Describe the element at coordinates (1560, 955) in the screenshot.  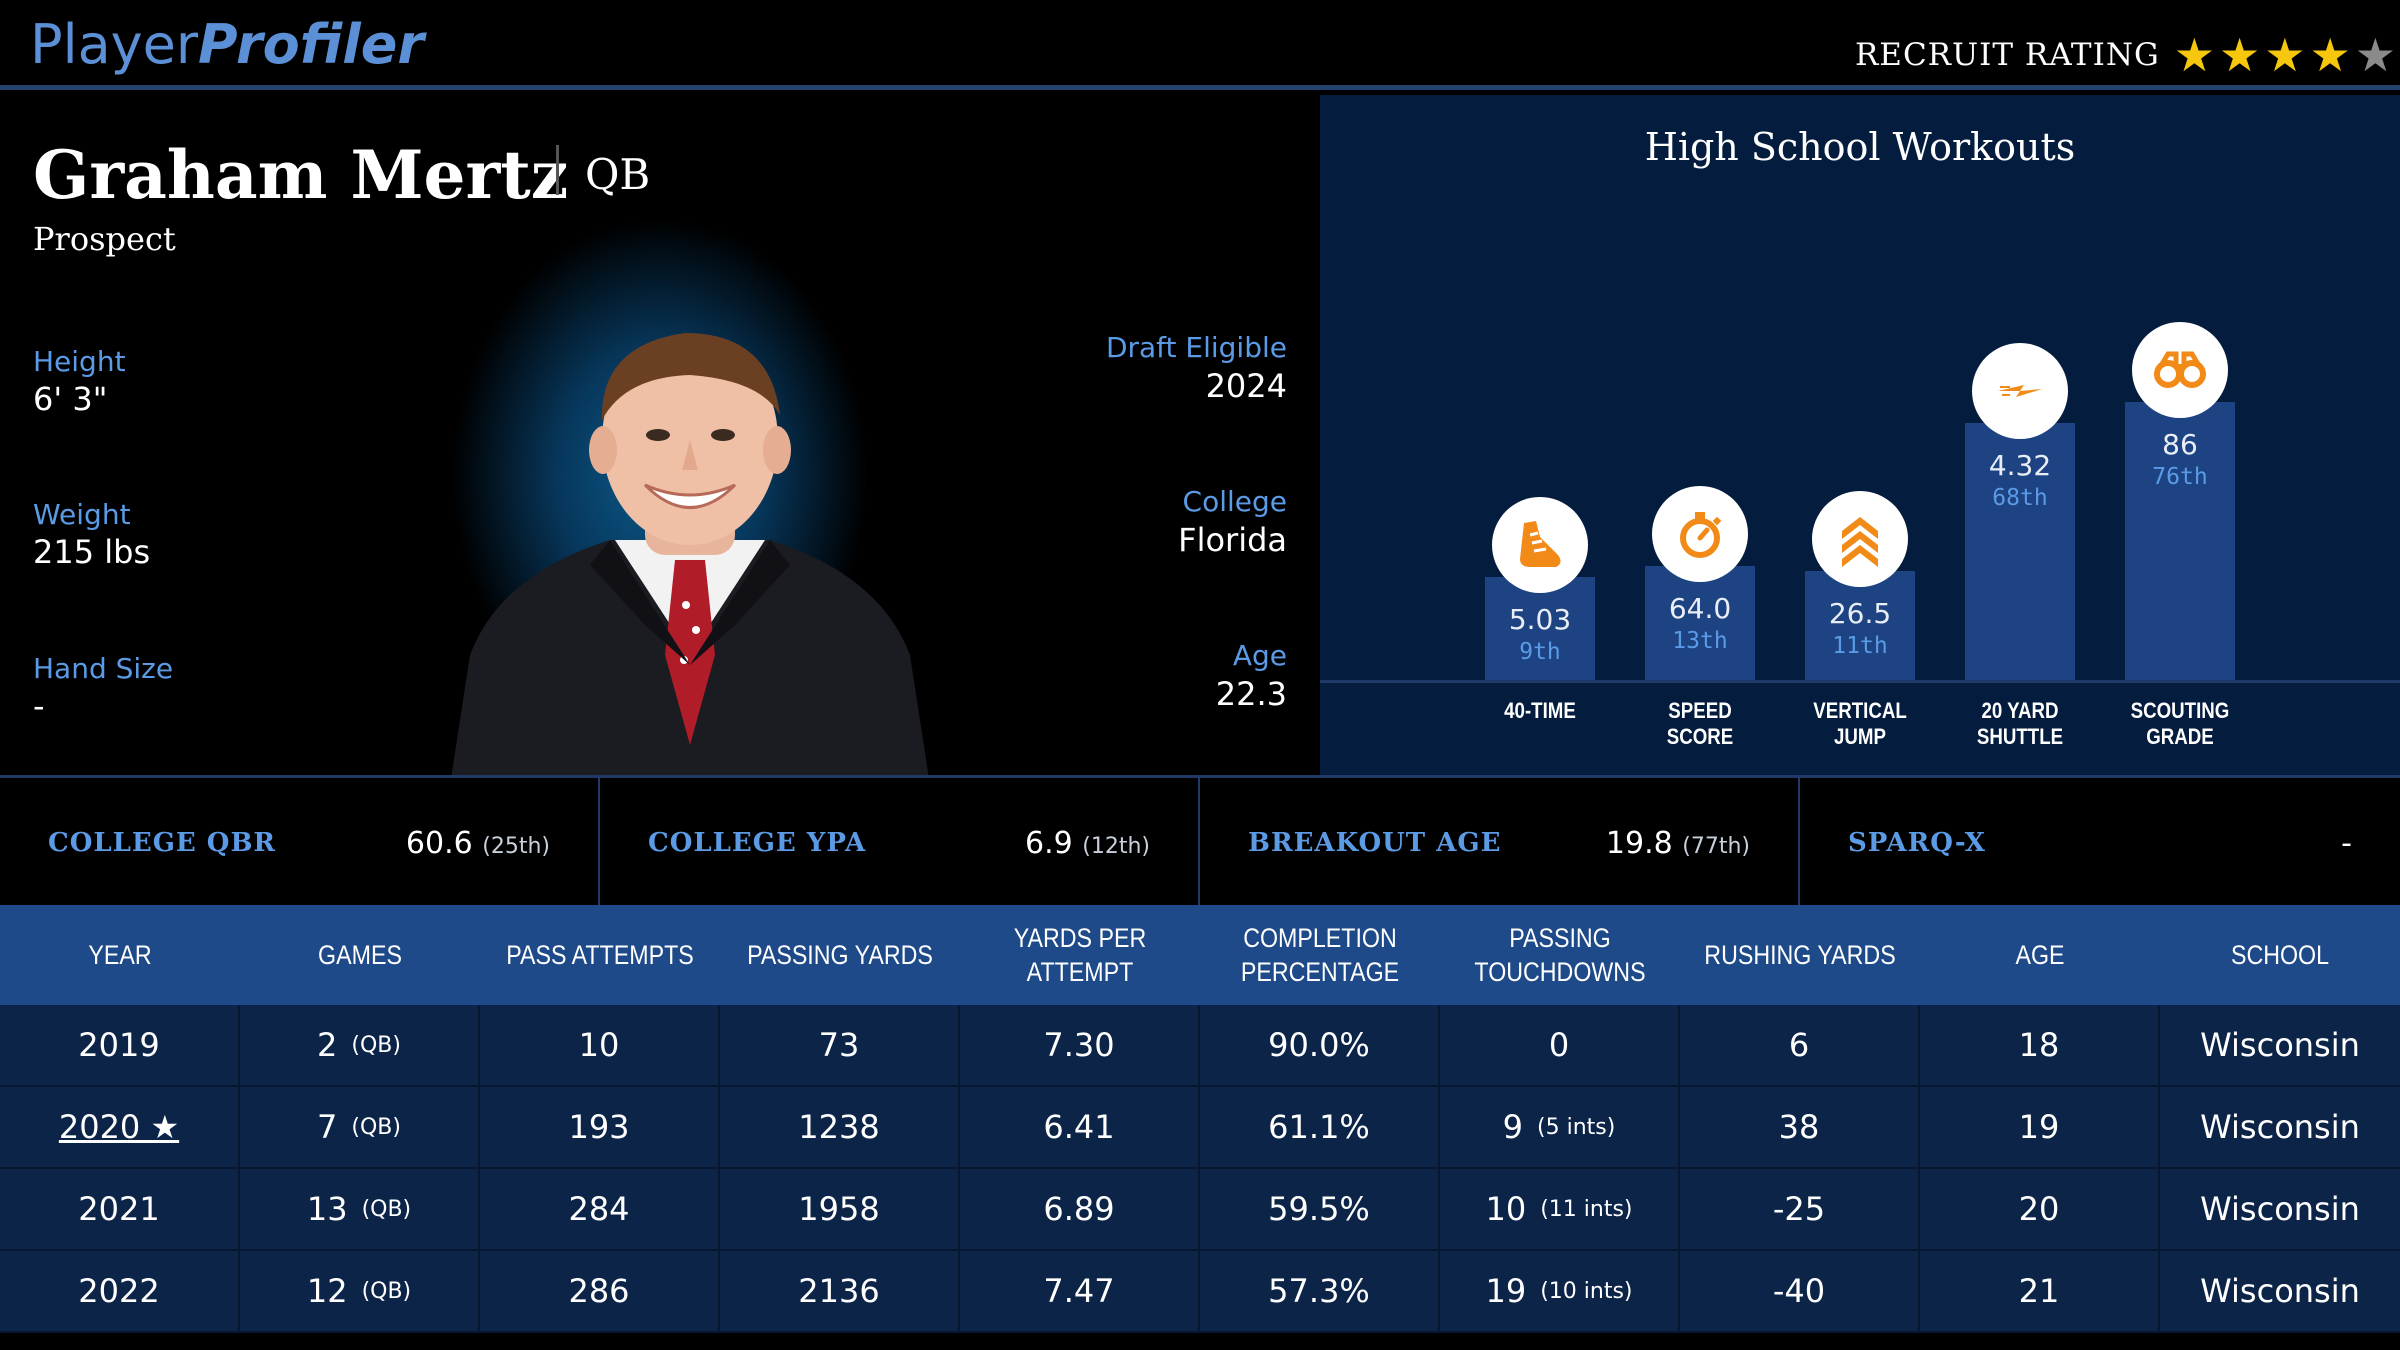
I see `column-header: PASSING TOUCHDOWNS` at that location.